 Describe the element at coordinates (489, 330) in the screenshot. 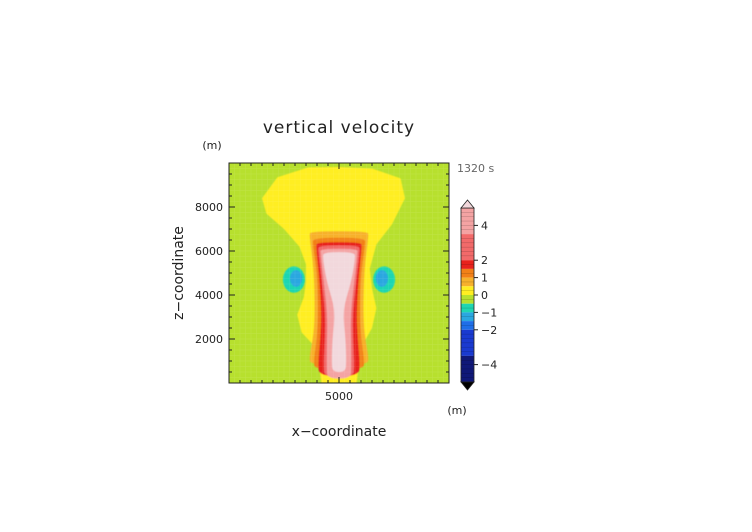

I see `colorbar-tick-label: −2` at that location.